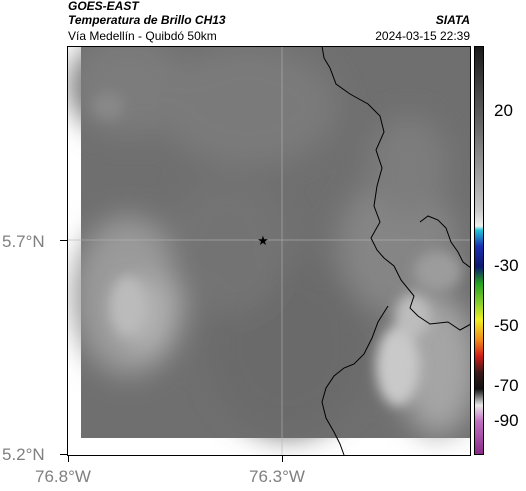  What do you see at coordinates (277, 476) in the screenshot?
I see `lon-tick-label: 76.3°W` at bounding box center [277, 476].